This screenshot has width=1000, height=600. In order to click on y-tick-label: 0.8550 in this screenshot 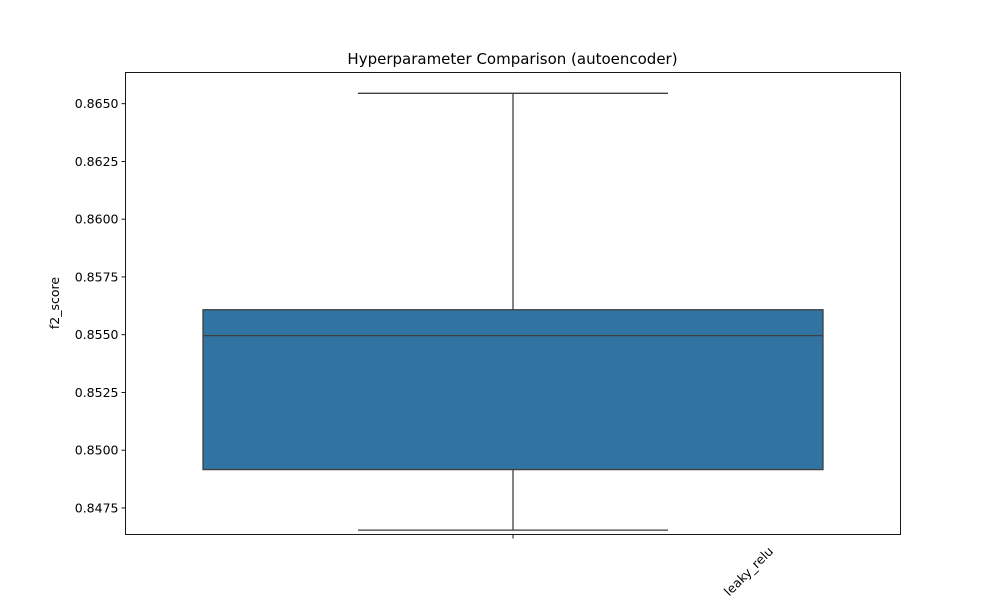, I will do `click(97, 334)`.